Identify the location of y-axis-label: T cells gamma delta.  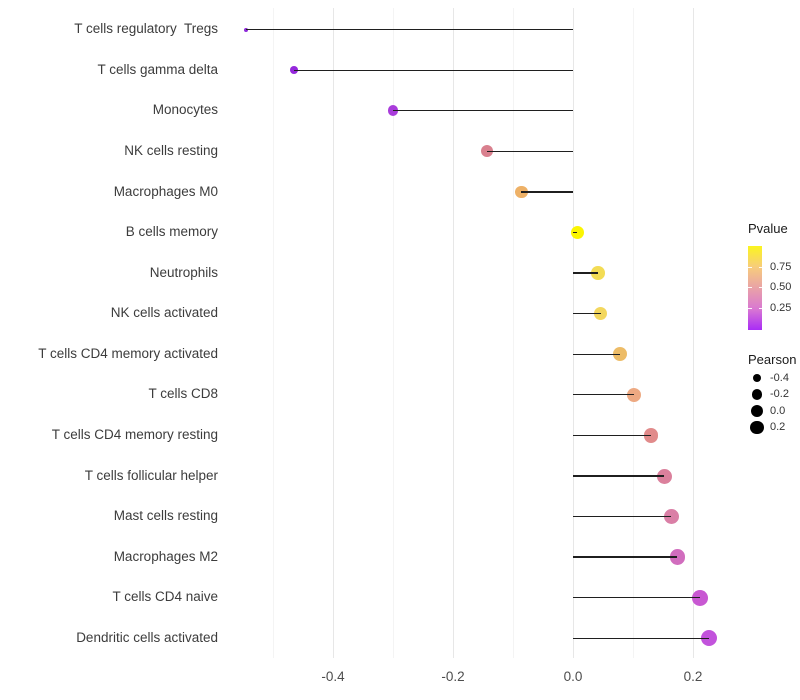
(157, 69).